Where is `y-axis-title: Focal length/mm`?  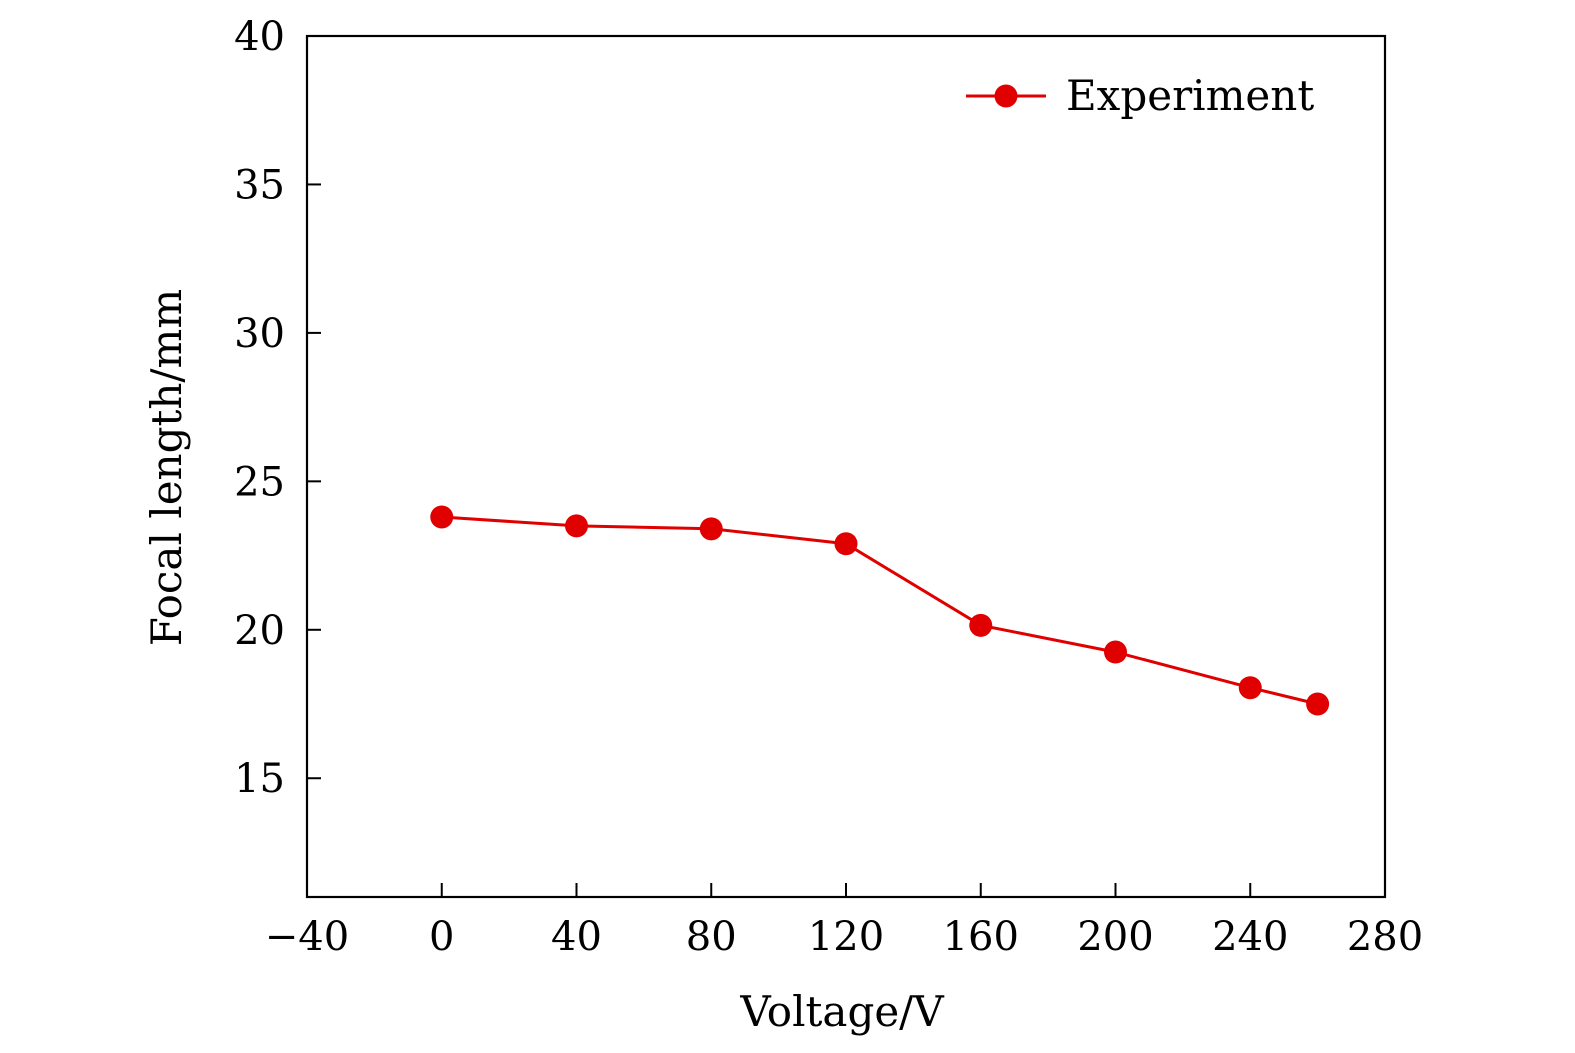
y-axis-title: Focal length/mm is located at coordinates (166, 467).